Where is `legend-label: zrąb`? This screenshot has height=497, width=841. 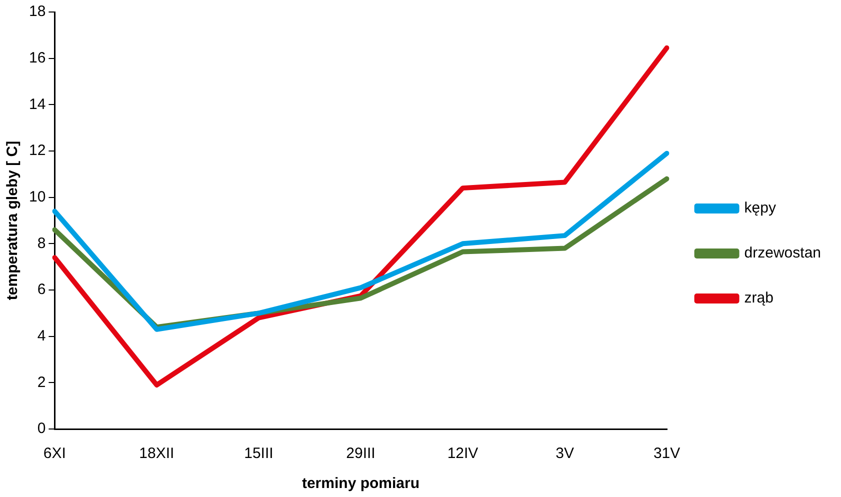 legend-label: zrąb is located at coordinates (759, 298).